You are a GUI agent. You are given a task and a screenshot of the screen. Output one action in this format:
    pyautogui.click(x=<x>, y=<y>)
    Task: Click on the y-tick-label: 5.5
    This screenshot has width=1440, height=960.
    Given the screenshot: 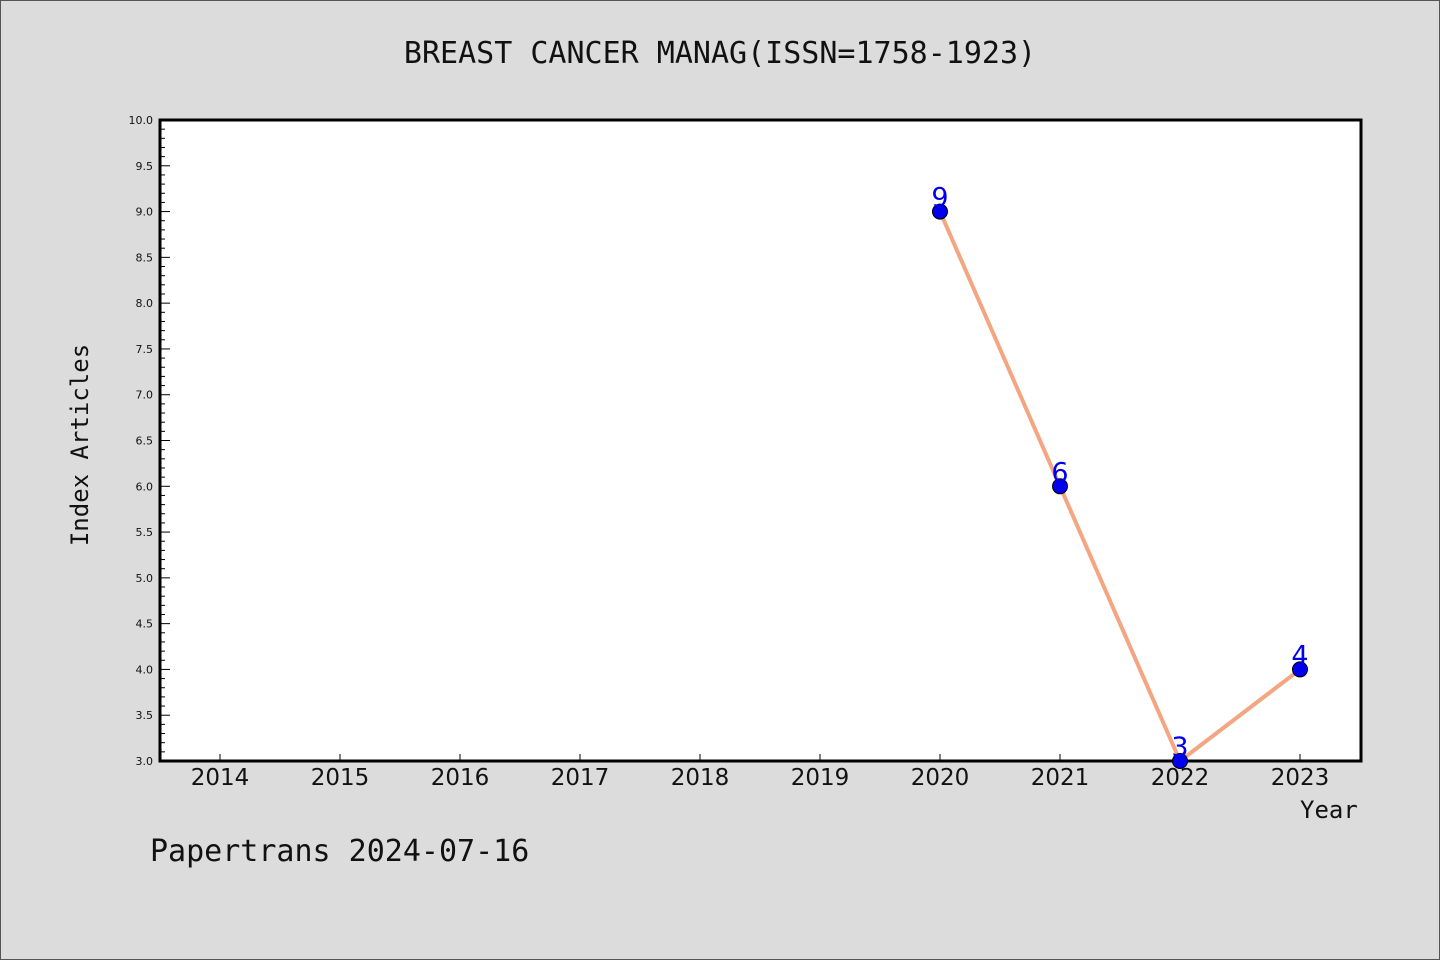 What is the action you would take?
    pyautogui.click(x=145, y=532)
    